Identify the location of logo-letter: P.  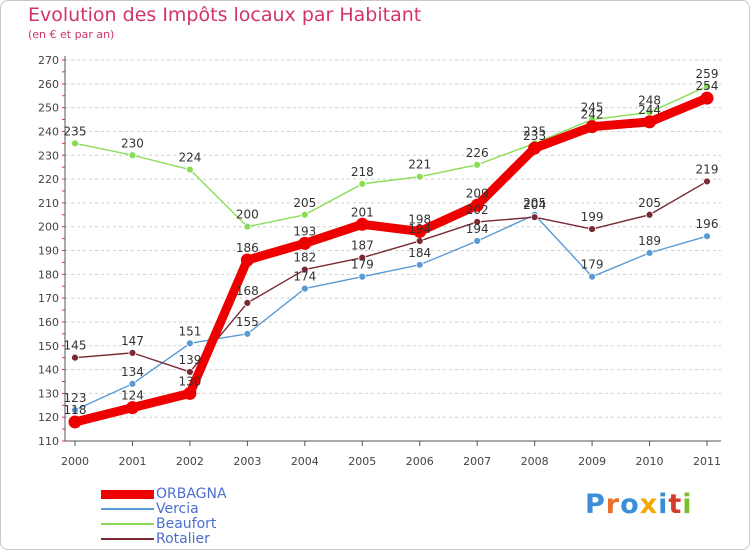
(595, 504).